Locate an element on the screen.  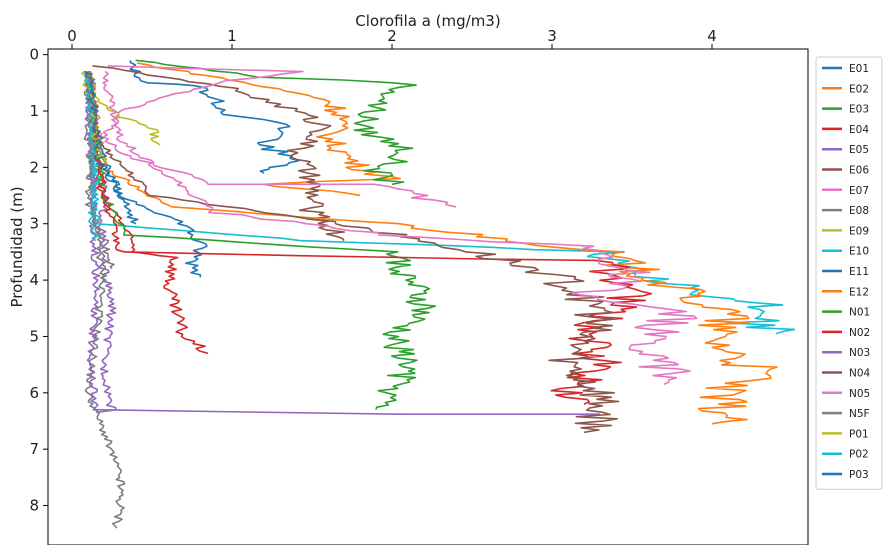
legend-label: N04 is located at coordinates (860, 374).